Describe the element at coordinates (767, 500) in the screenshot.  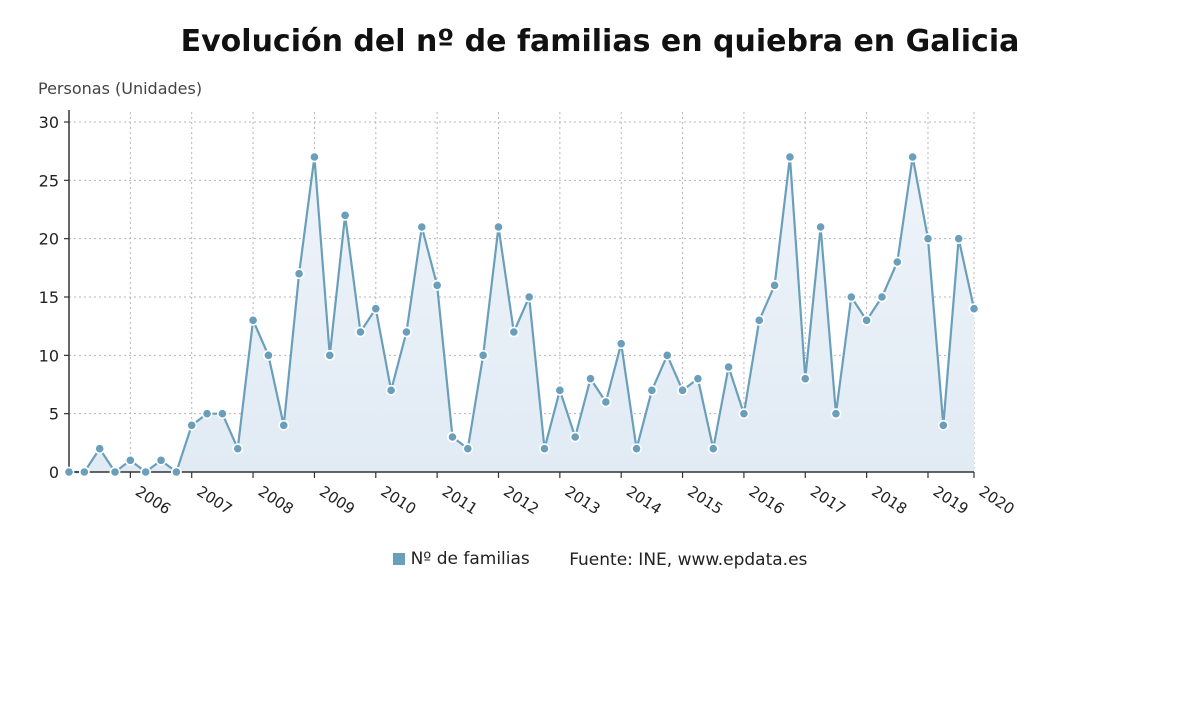
I see `x-tick-label: 2016` at that location.